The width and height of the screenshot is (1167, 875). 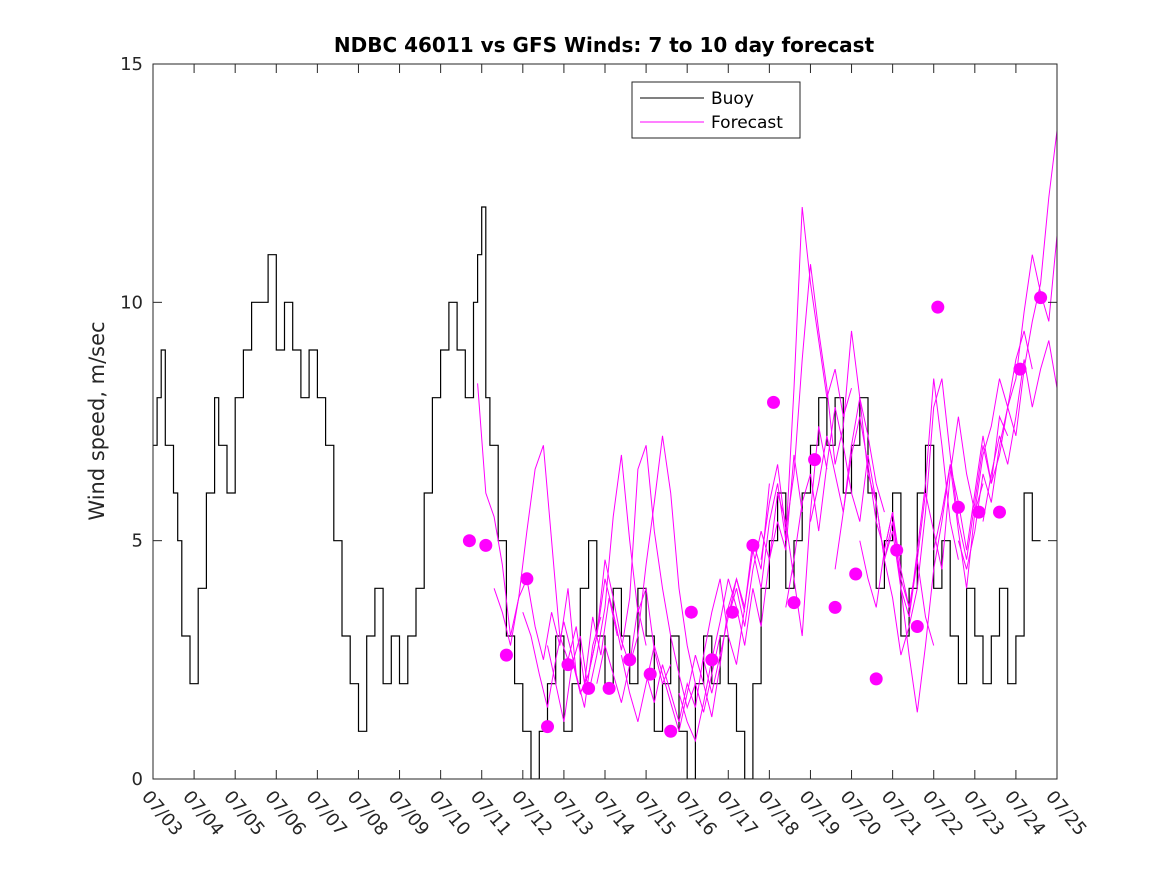 What do you see at coordinates (131, 64) in the screenshot?
I see `y-tick-label: 15` at bounding box center [131, 64].